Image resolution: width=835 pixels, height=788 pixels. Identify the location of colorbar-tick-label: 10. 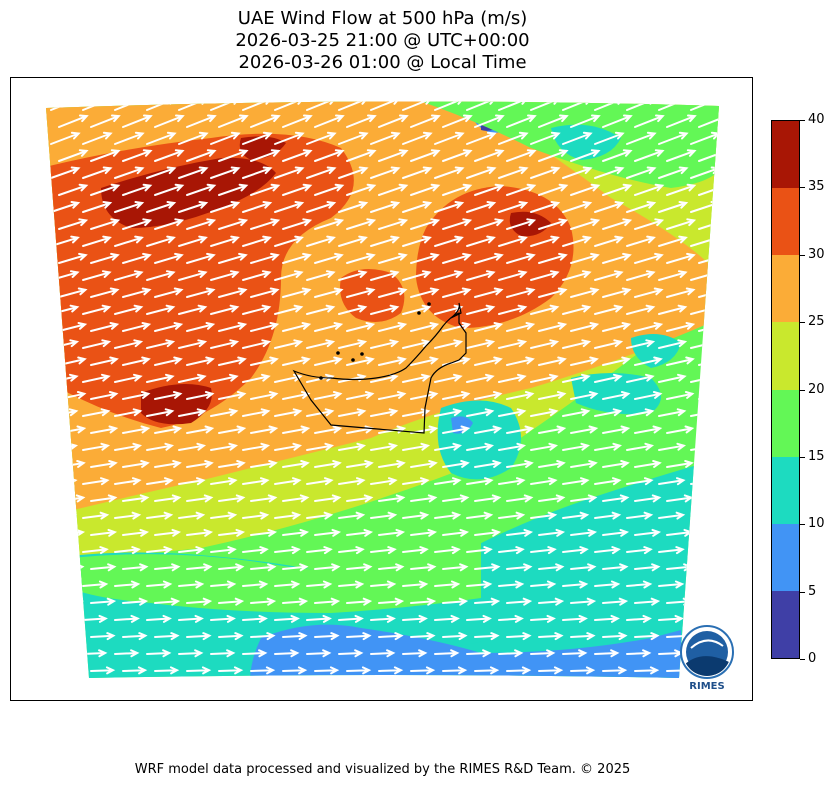
(816, 523).